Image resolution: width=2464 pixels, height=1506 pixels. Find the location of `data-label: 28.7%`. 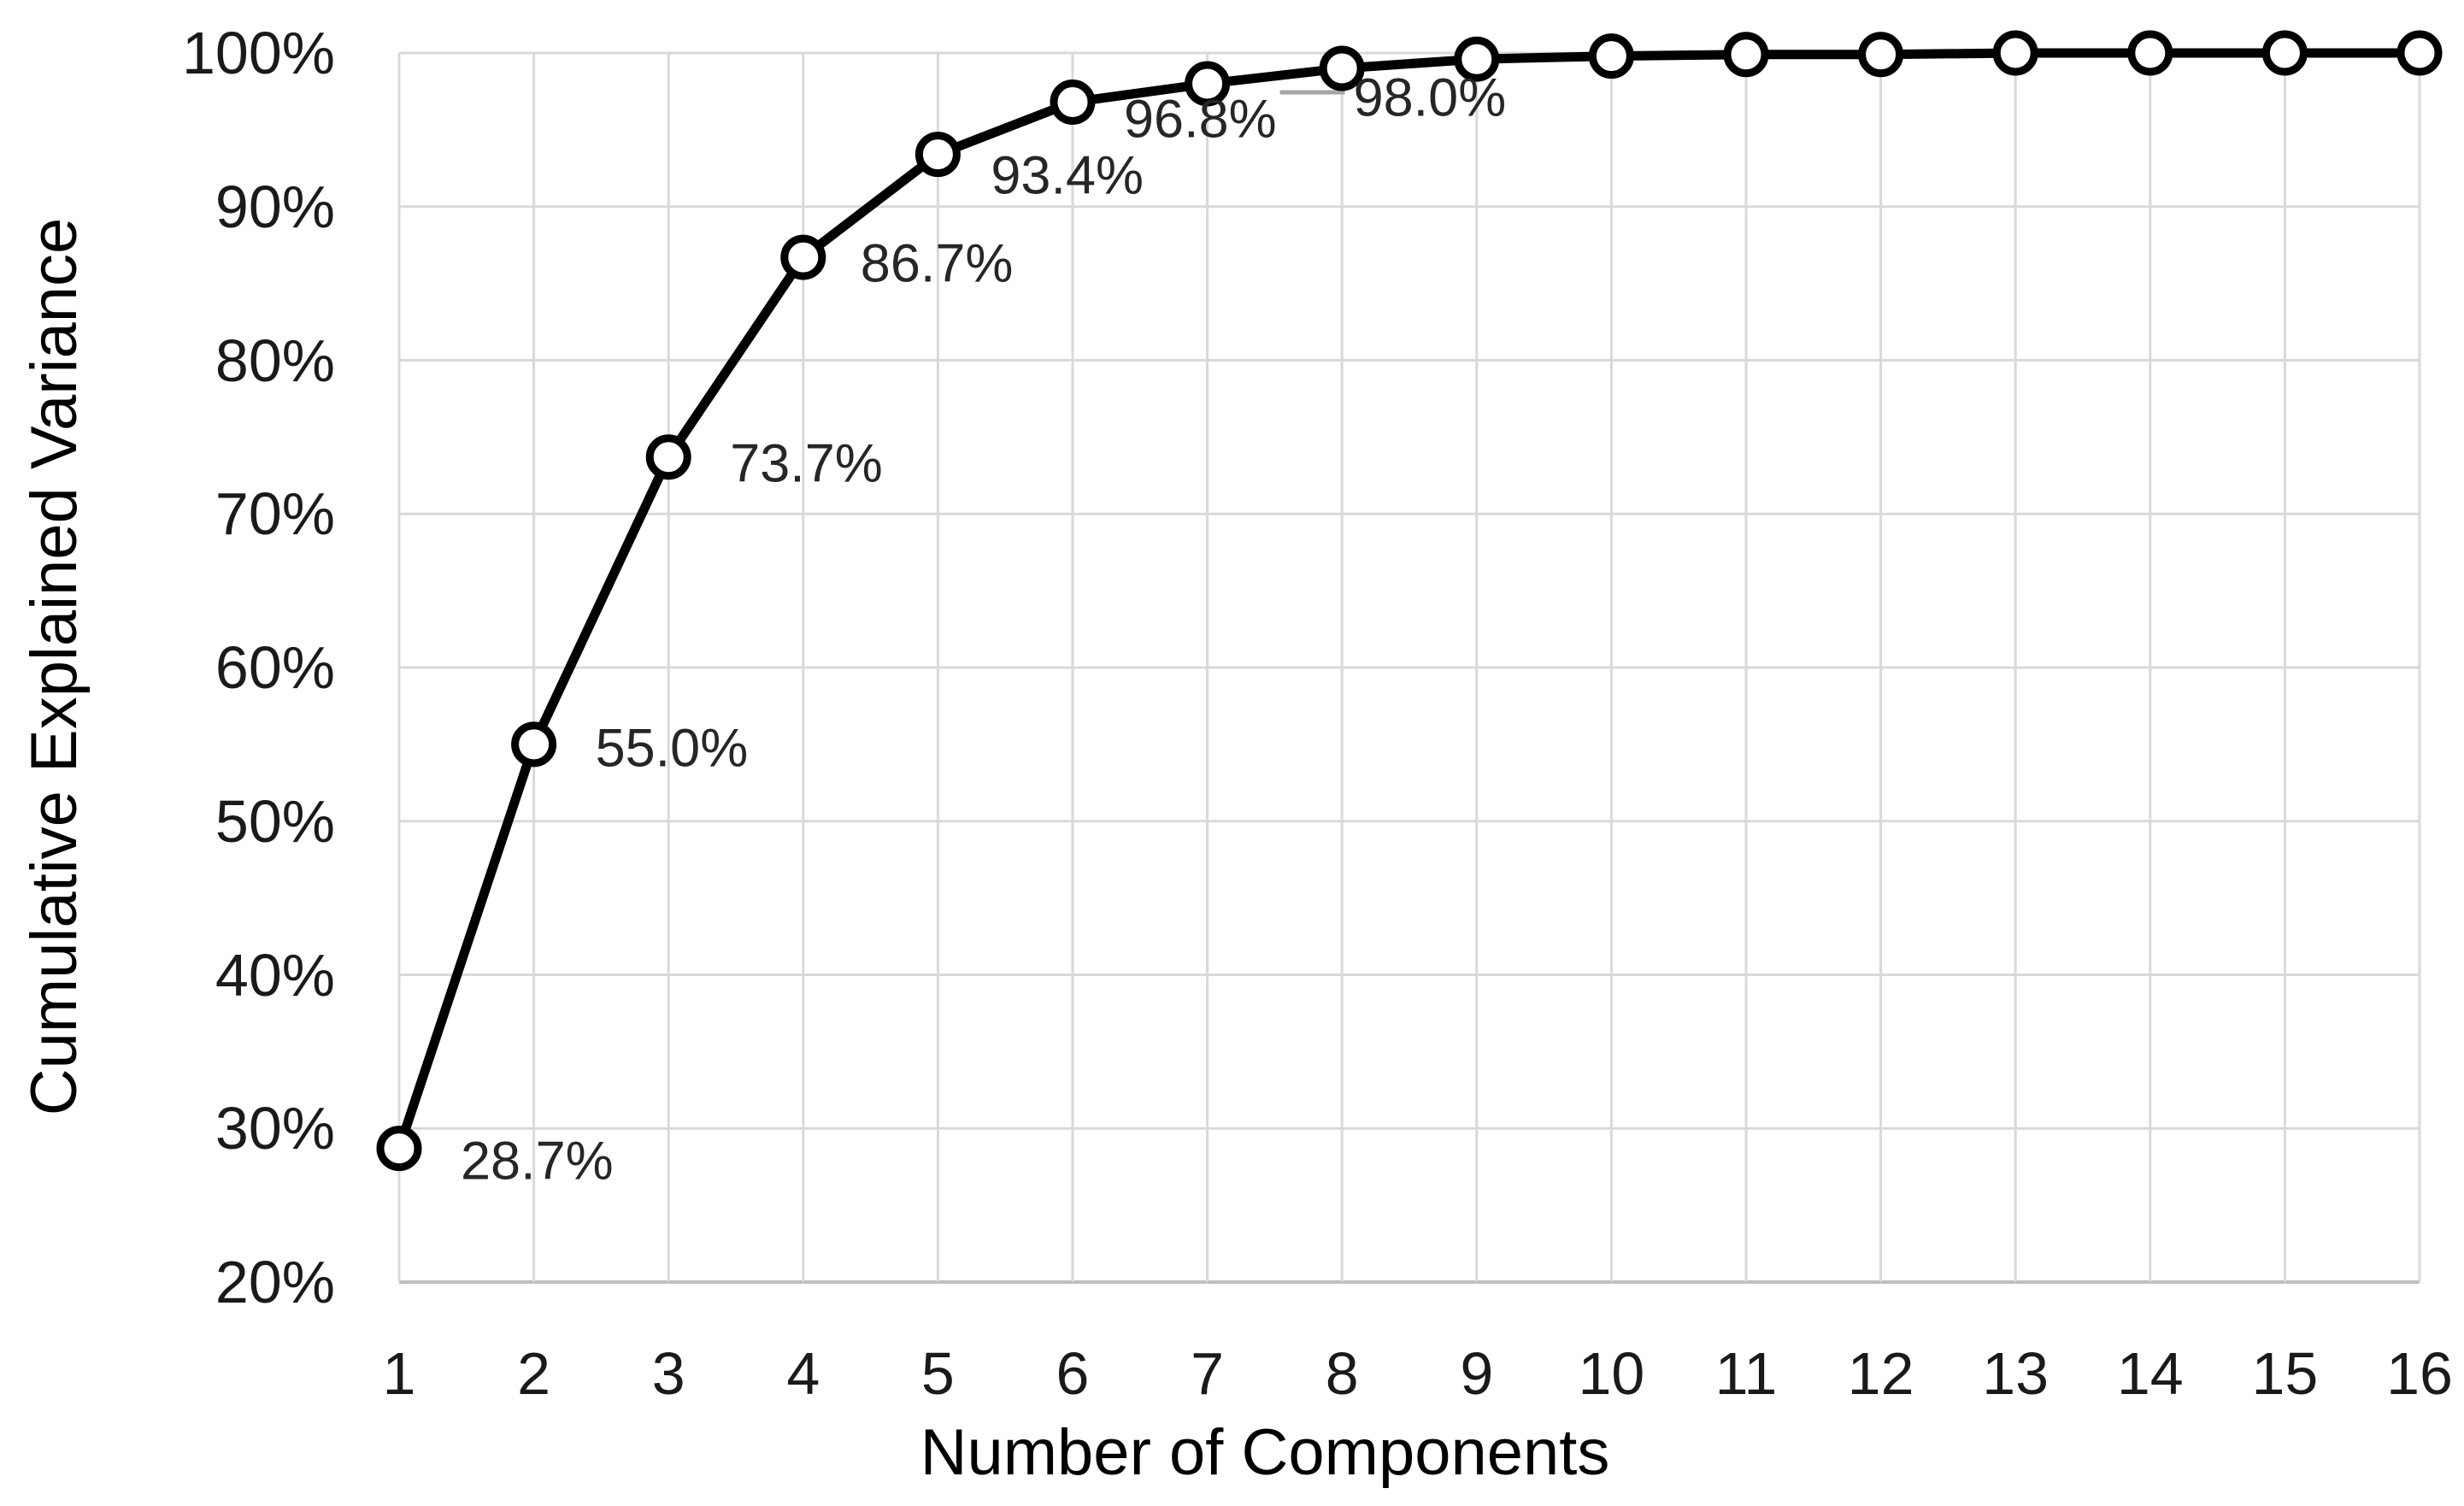

data-label: 28.7% is located at coordinates (537, 1161).